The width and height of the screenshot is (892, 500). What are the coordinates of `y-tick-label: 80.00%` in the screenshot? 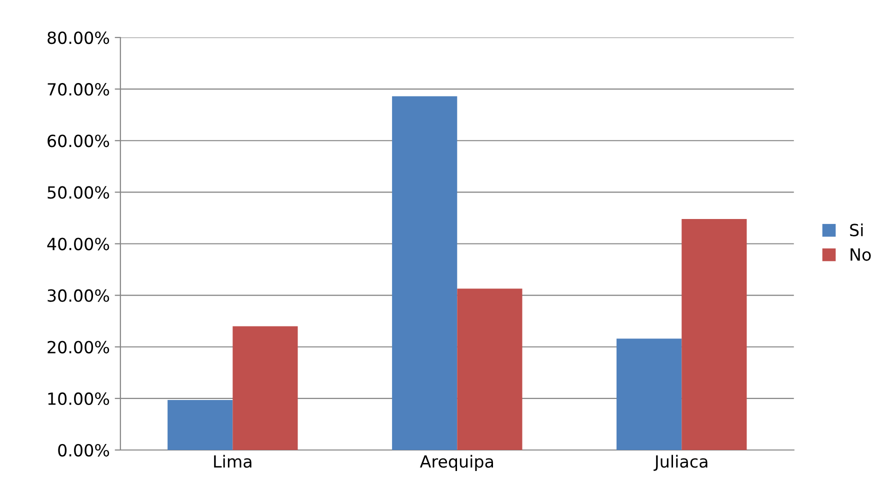 It's located at (79, 37).